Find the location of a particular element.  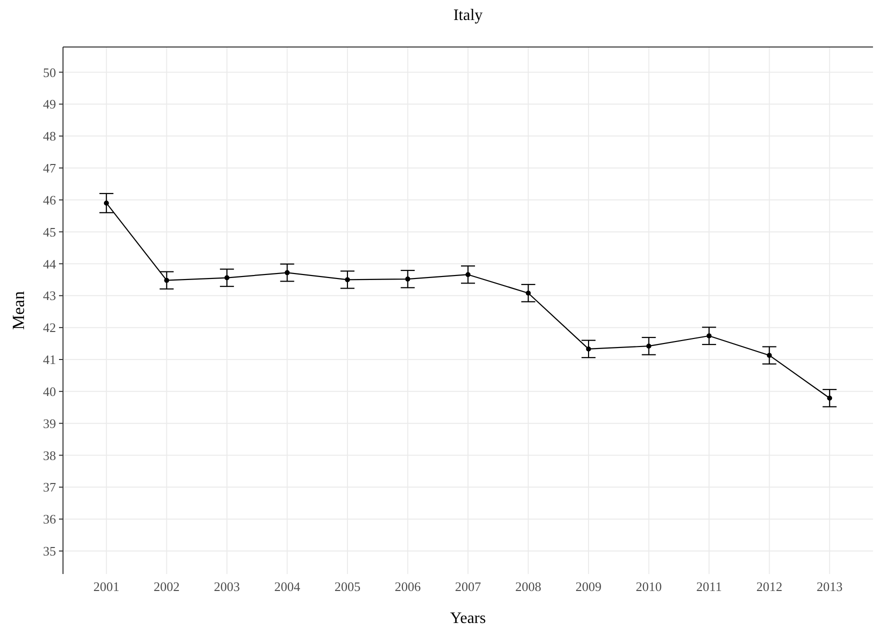

x-tick-label: 2007 is located at coordinates (468, 586).